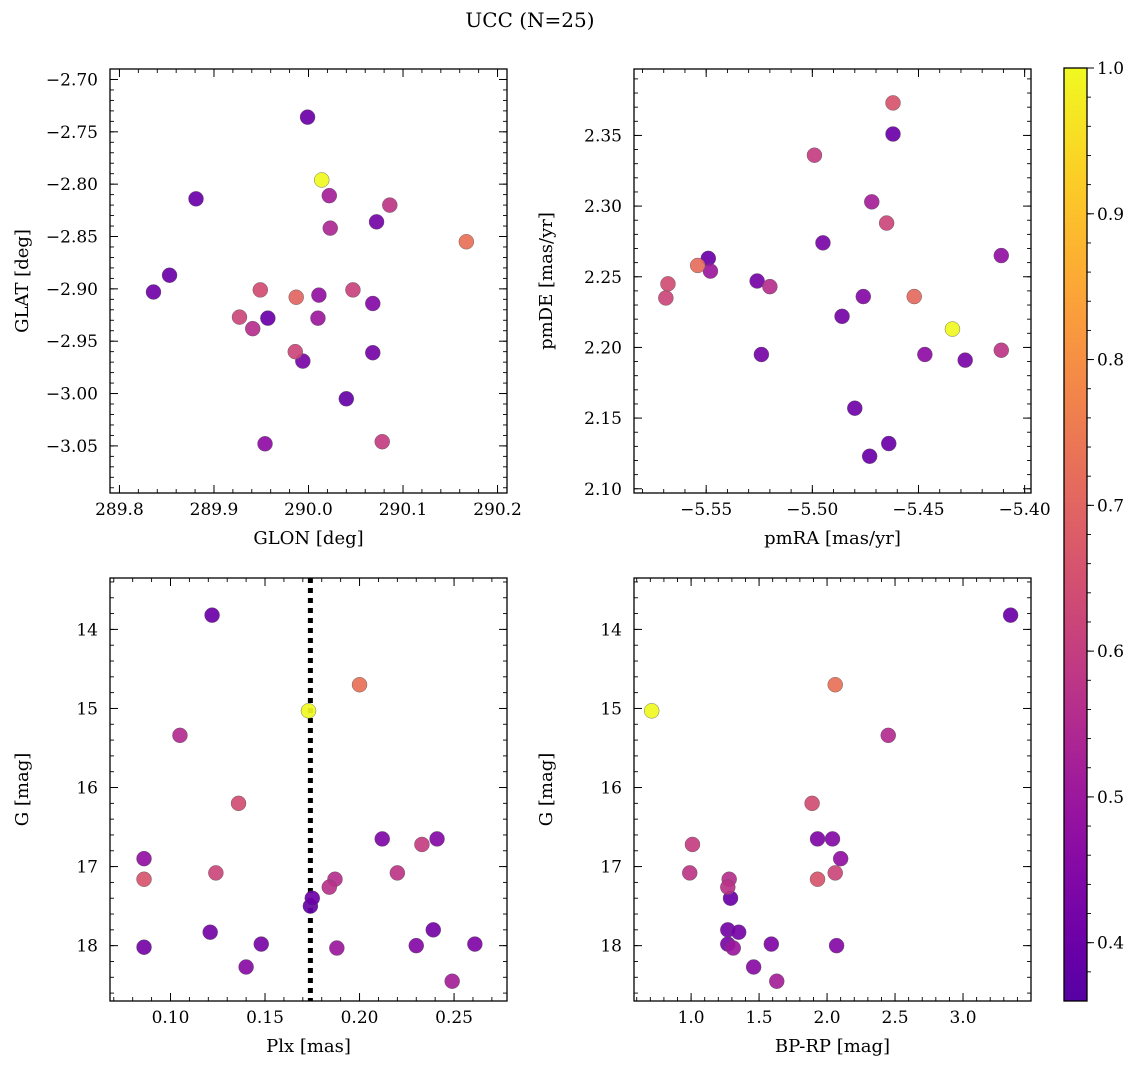  I want to click on y-axis-label: pmDE [mas/yr], so click(546, 281).